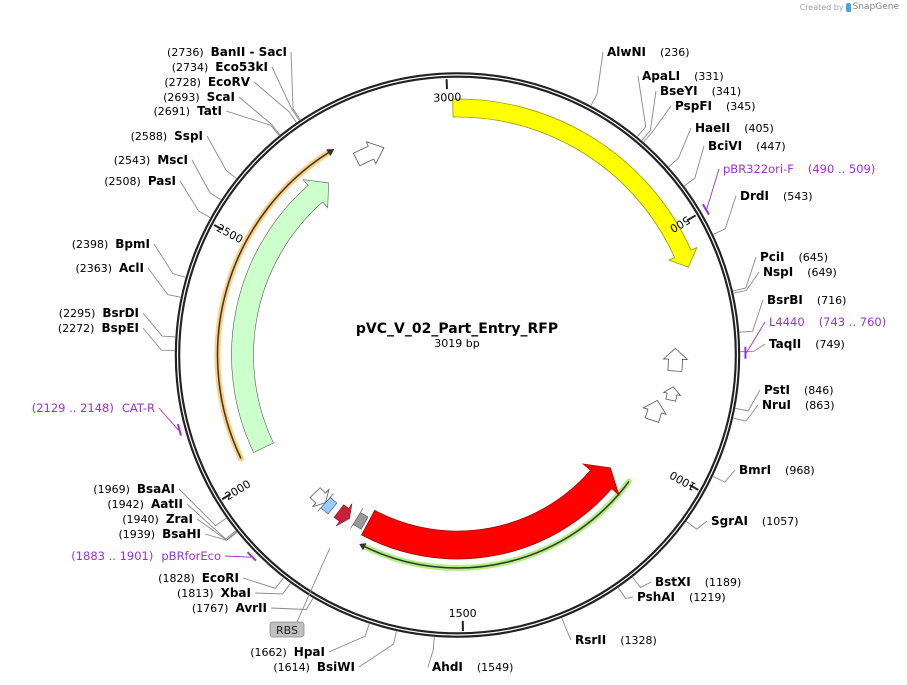 The width and height of the screenshot is (907, 685). I want to click on enzyme-position: (2728), so click(182, 82).